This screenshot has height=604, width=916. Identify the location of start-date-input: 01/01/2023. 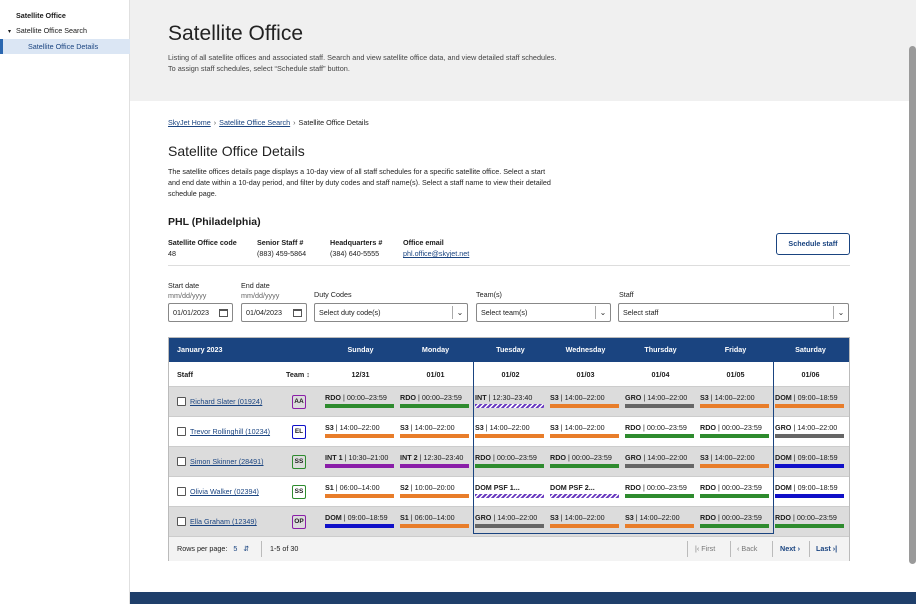
(200, 312).